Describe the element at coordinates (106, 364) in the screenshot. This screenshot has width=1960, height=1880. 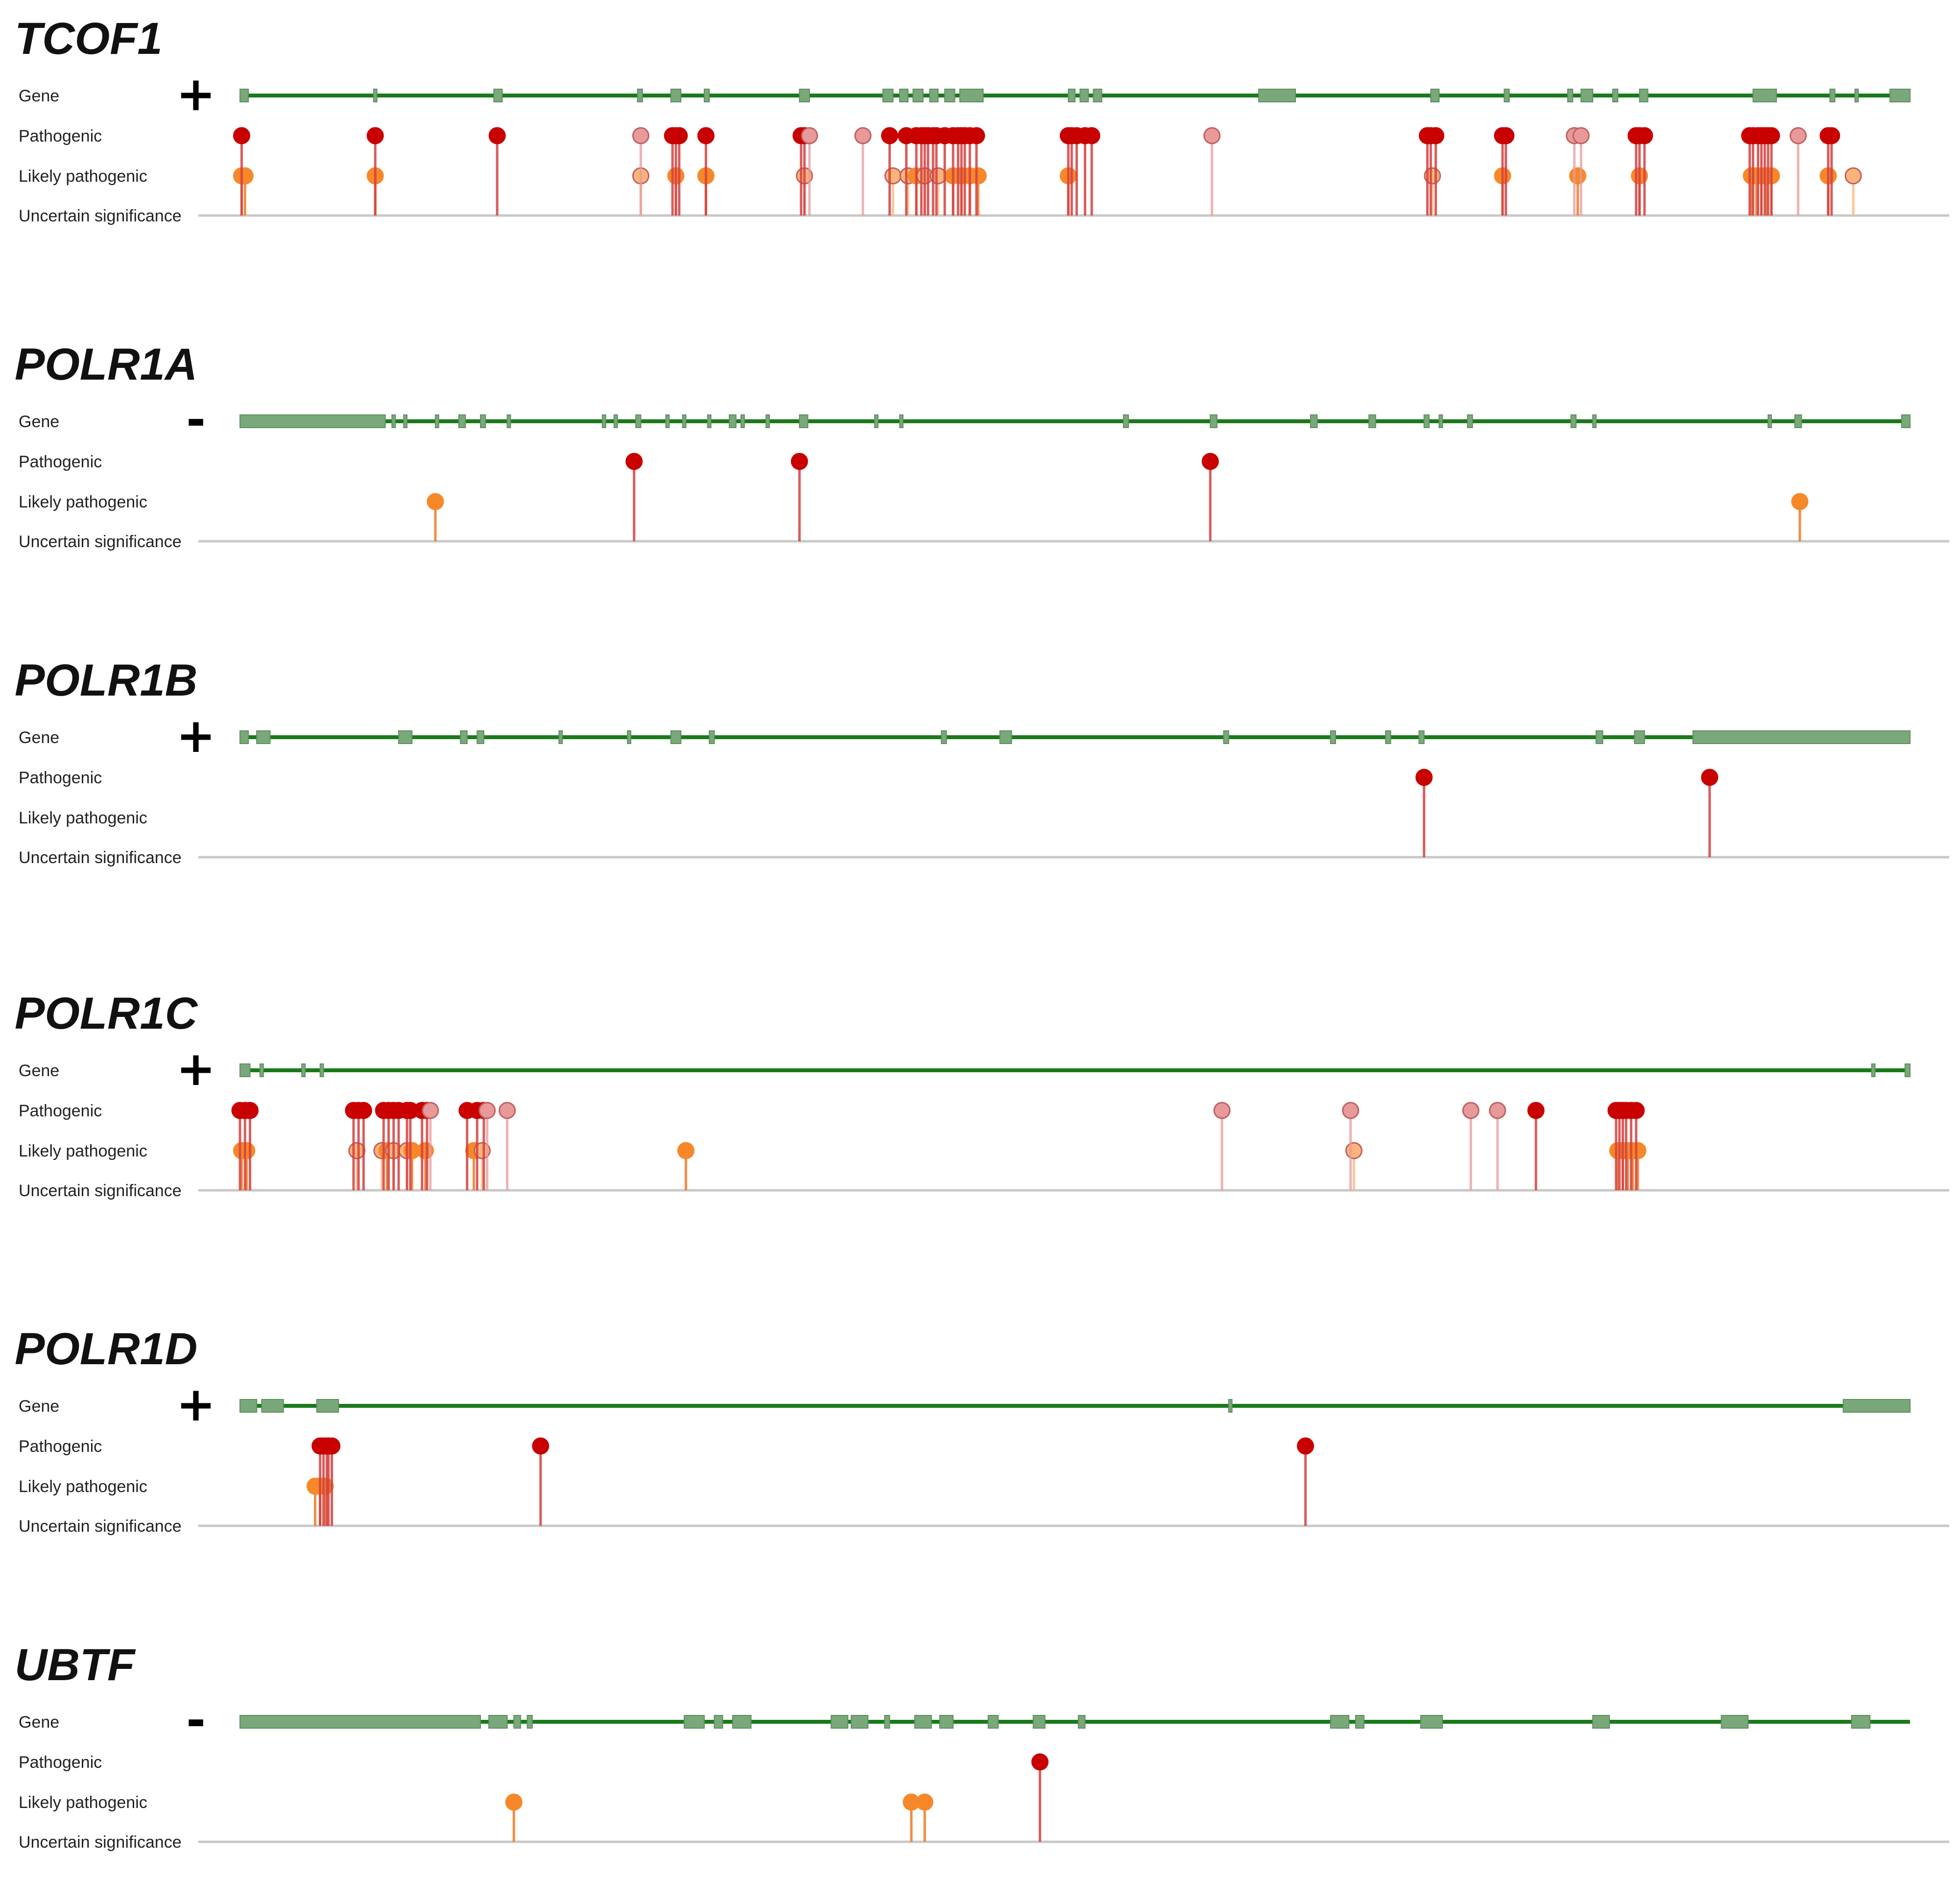
I see `gene-title: POLR1A` at that location.